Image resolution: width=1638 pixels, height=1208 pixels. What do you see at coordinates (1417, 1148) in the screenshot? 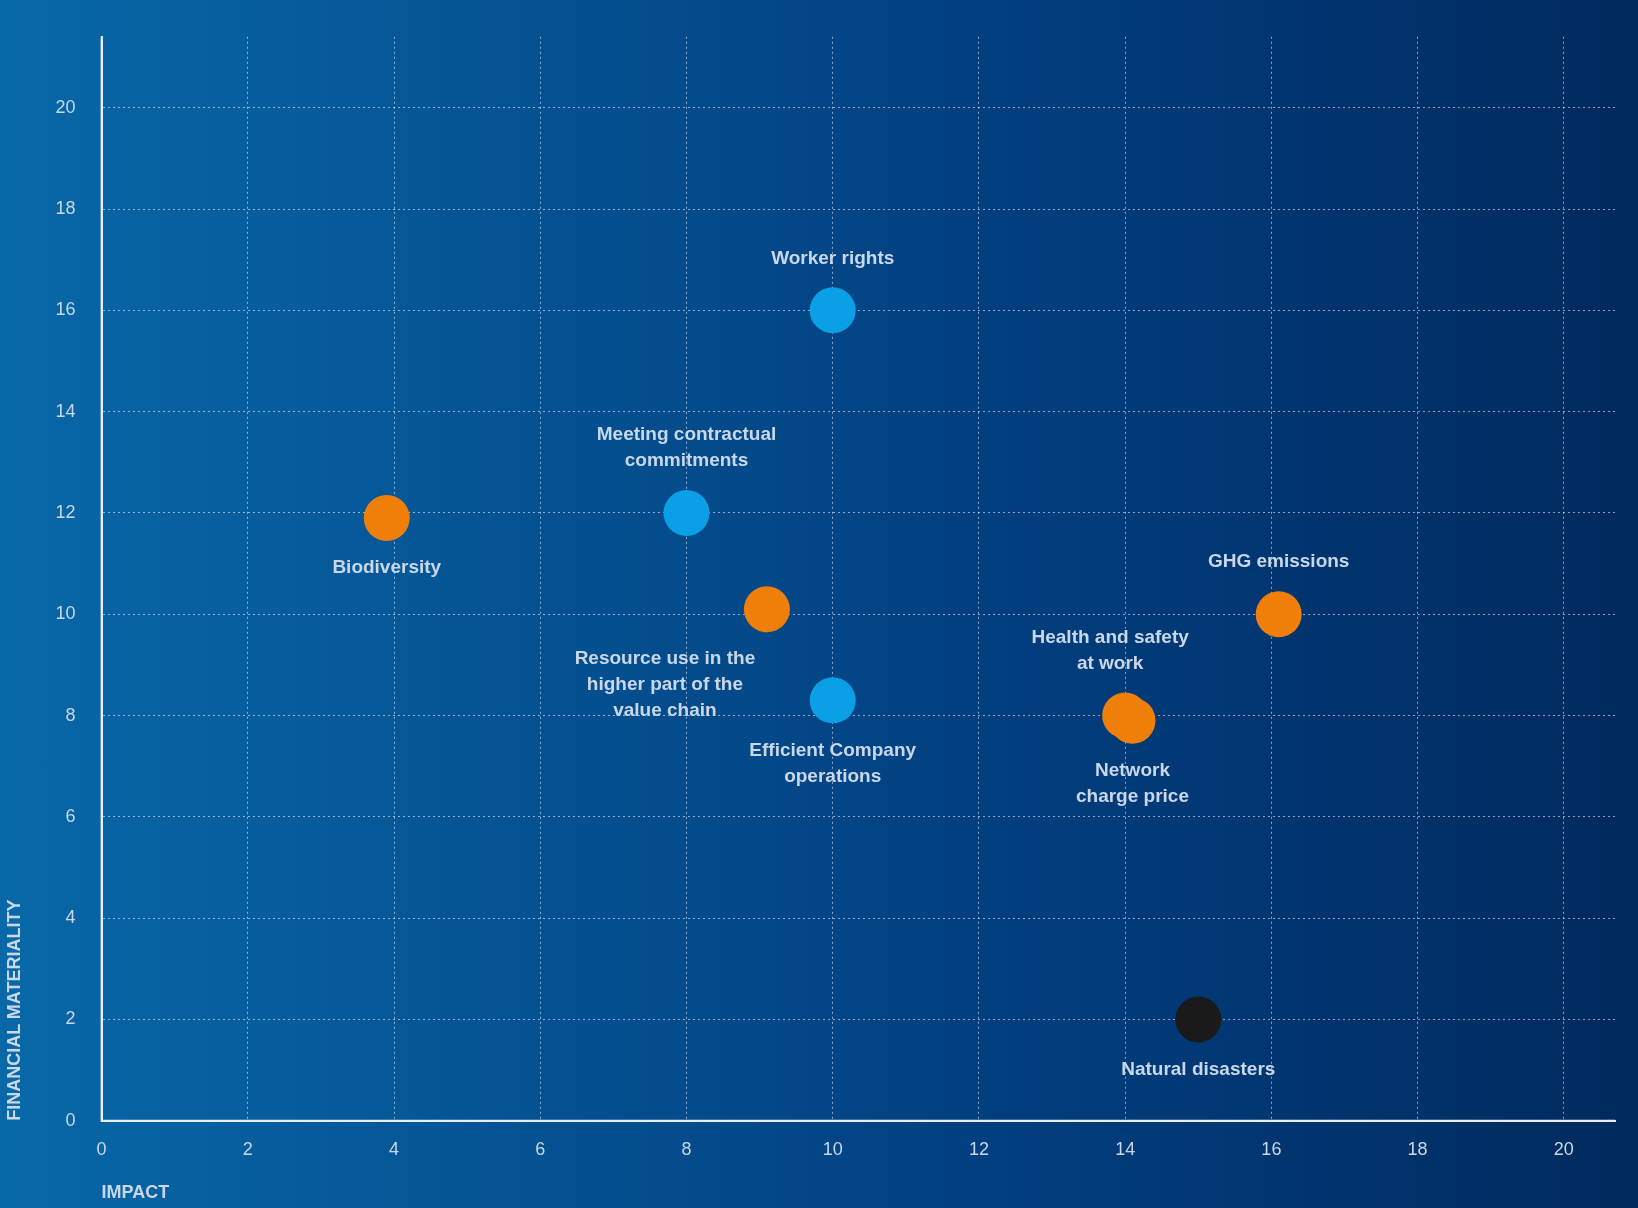
I see `x-tick-label: 18` at bounding box center [1417, 1148].